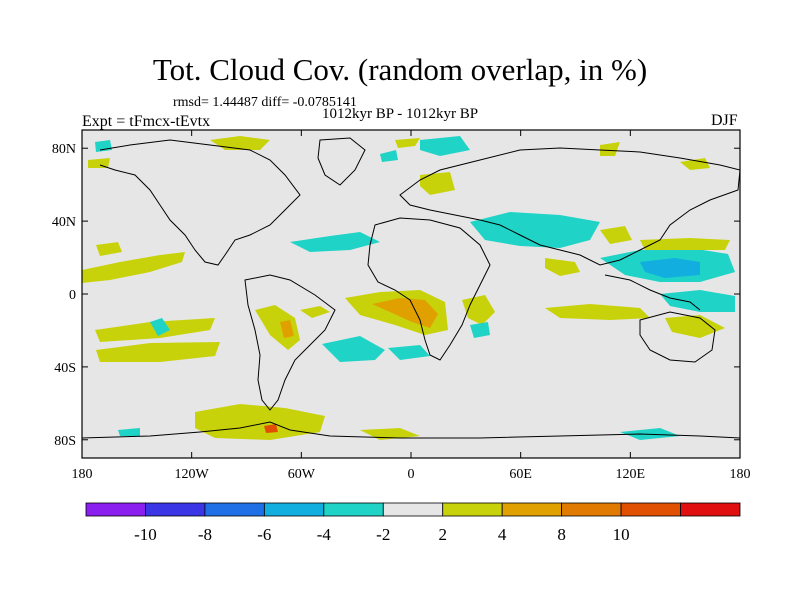  Describe the element at coordinates (724, 120) in the screenshot. I see `season-label: DJF` at that location.